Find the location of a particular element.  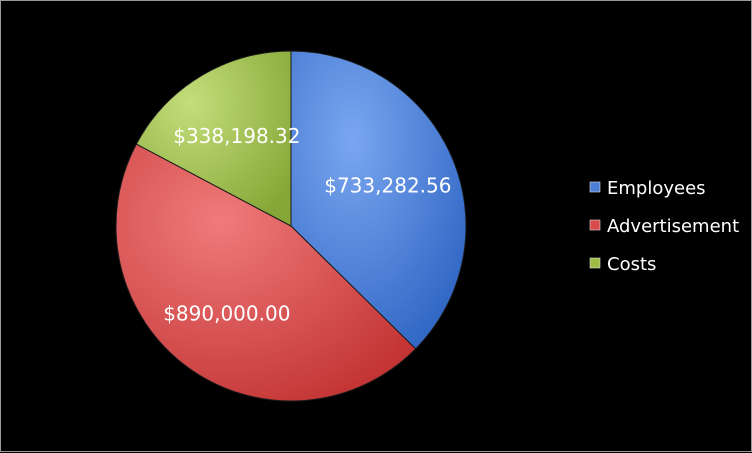

legend-swatch-advertisement is located at coordinates (595, 225).